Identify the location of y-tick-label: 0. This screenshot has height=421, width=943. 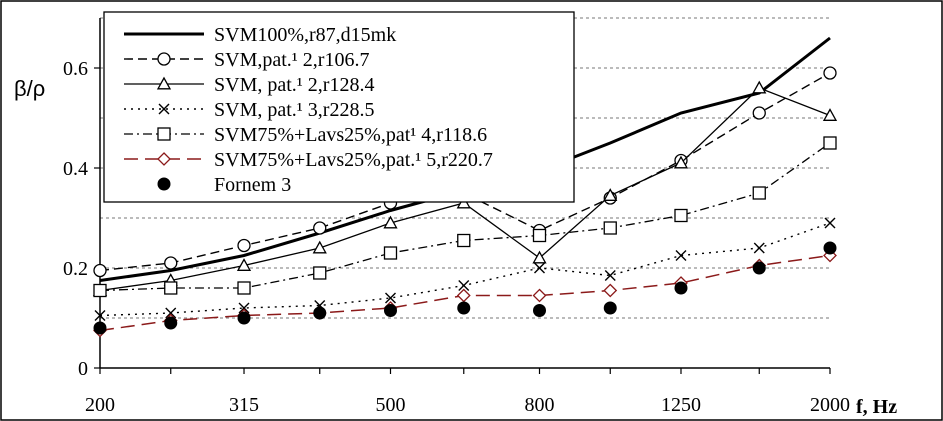
(83, 369).